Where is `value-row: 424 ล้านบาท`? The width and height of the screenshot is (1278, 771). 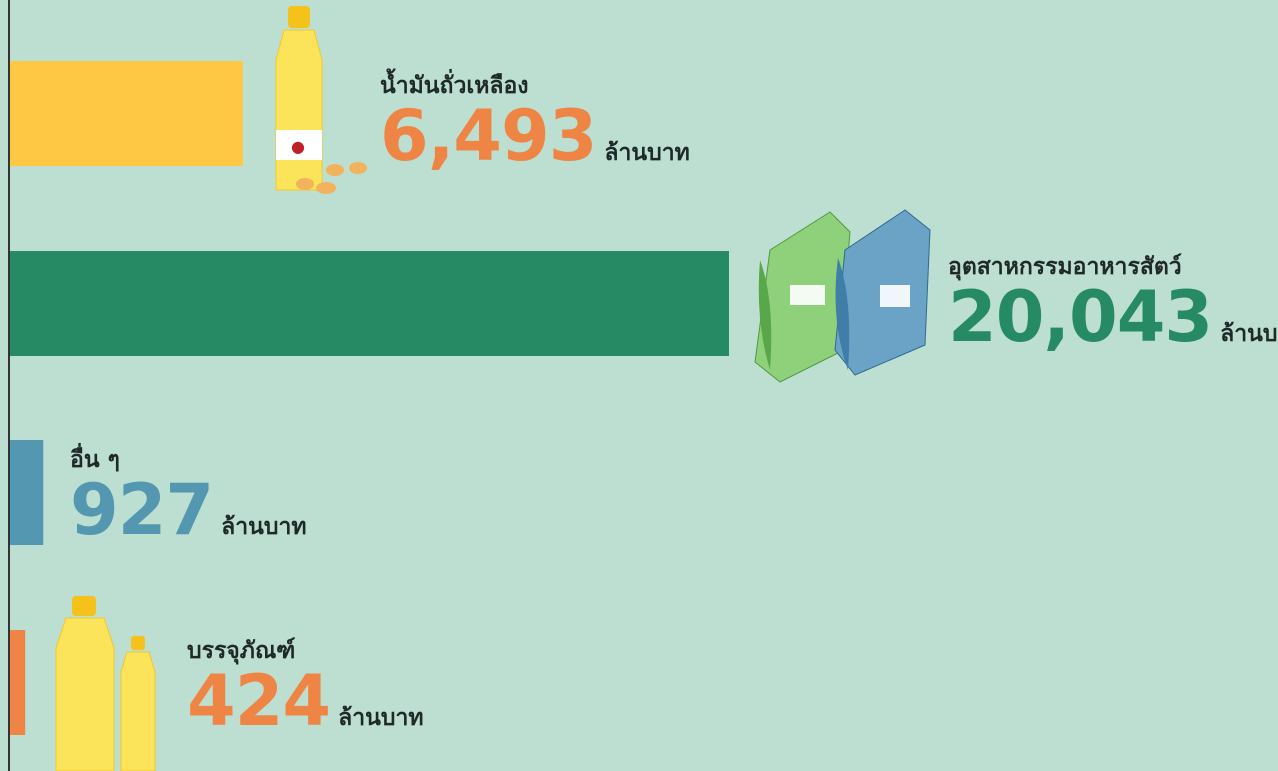 value-row: 424 ล้านบาท is located at coordinates (305, 701).